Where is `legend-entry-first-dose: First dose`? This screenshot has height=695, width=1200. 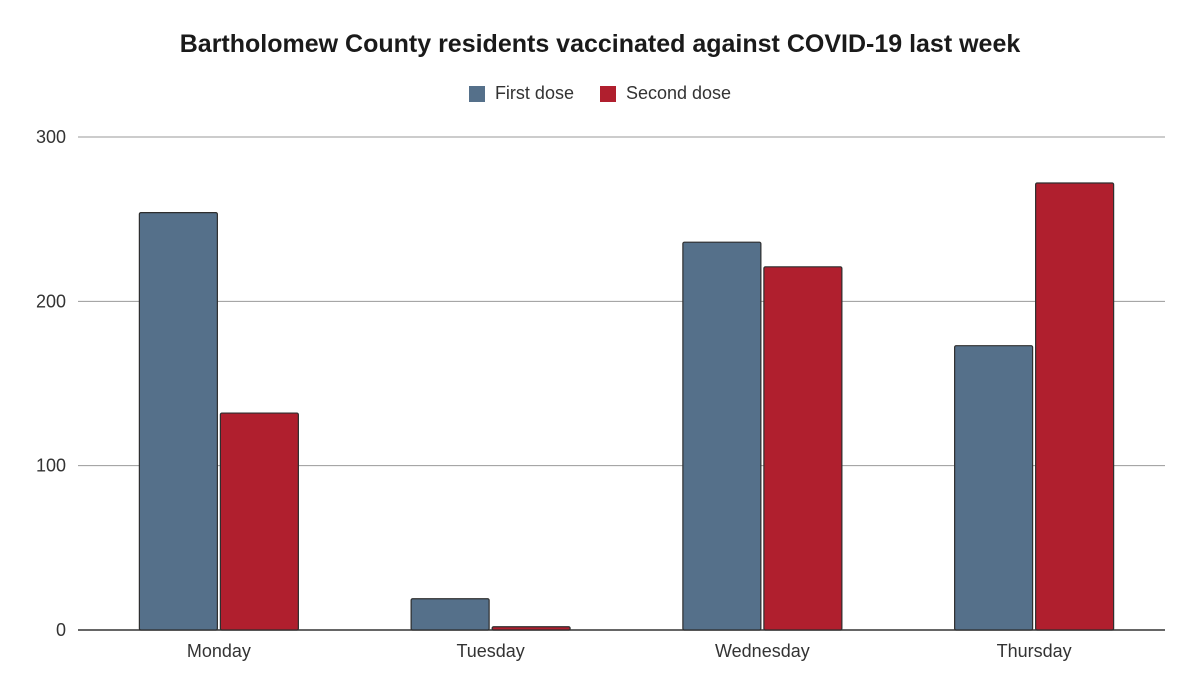
legend-entry-first-dose: First dose is located at coordinates (521, 93).